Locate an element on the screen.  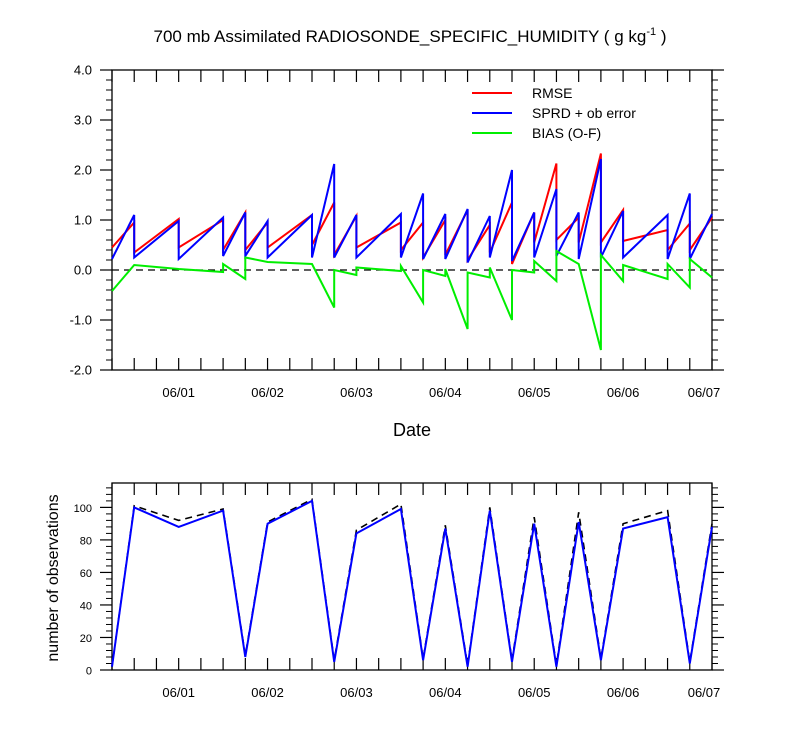
y-tick-label: 100 is located at coordinates (83, 509).